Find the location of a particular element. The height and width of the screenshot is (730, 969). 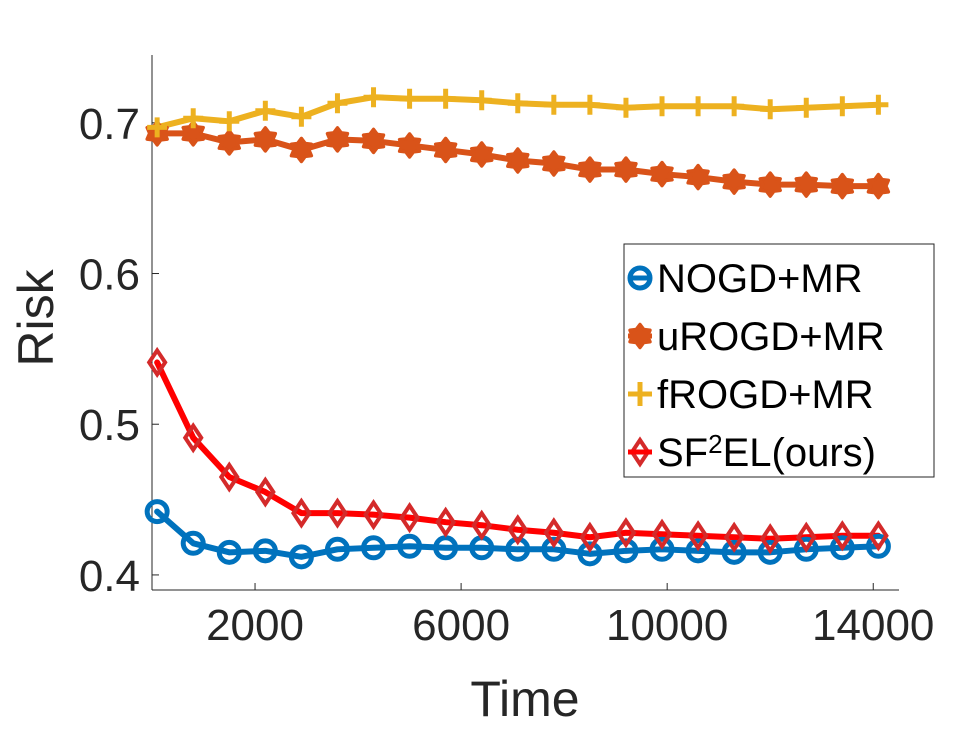

legend-label-sf2el: SF2EL(ours) is located at coordinates (766, 452).